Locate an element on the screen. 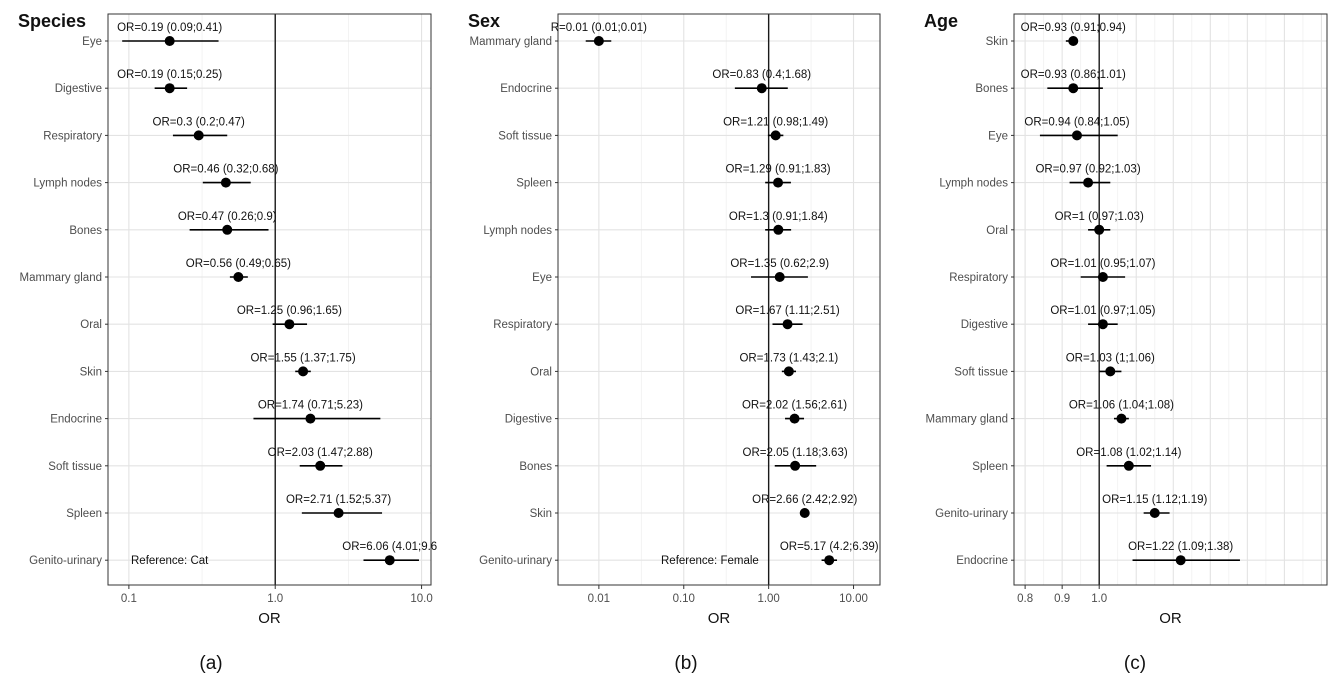 This screenshot has width=1337, height=679. x-tick-label: 1.00 is located at coordinates (768, 599).